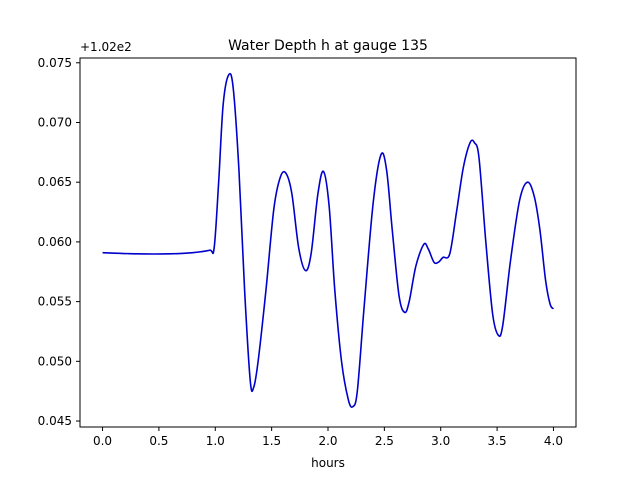  Describe the element at coordinates (106, 47) in the screenshot. I see `y-axis-offset-label: +1.02e2` at that location.